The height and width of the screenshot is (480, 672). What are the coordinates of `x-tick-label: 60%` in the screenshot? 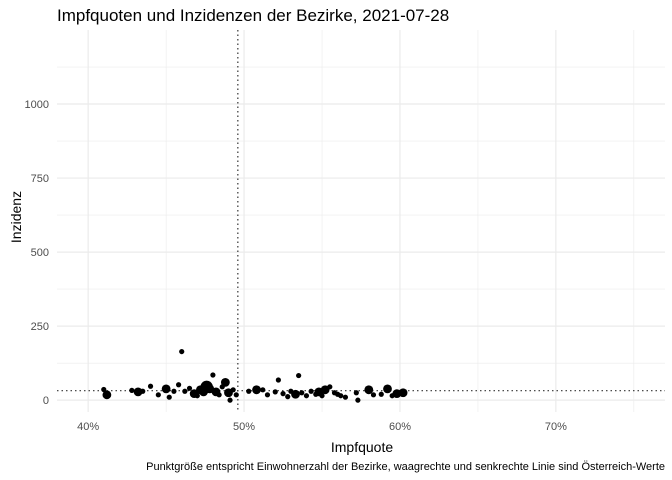 It's located at (400, 427).